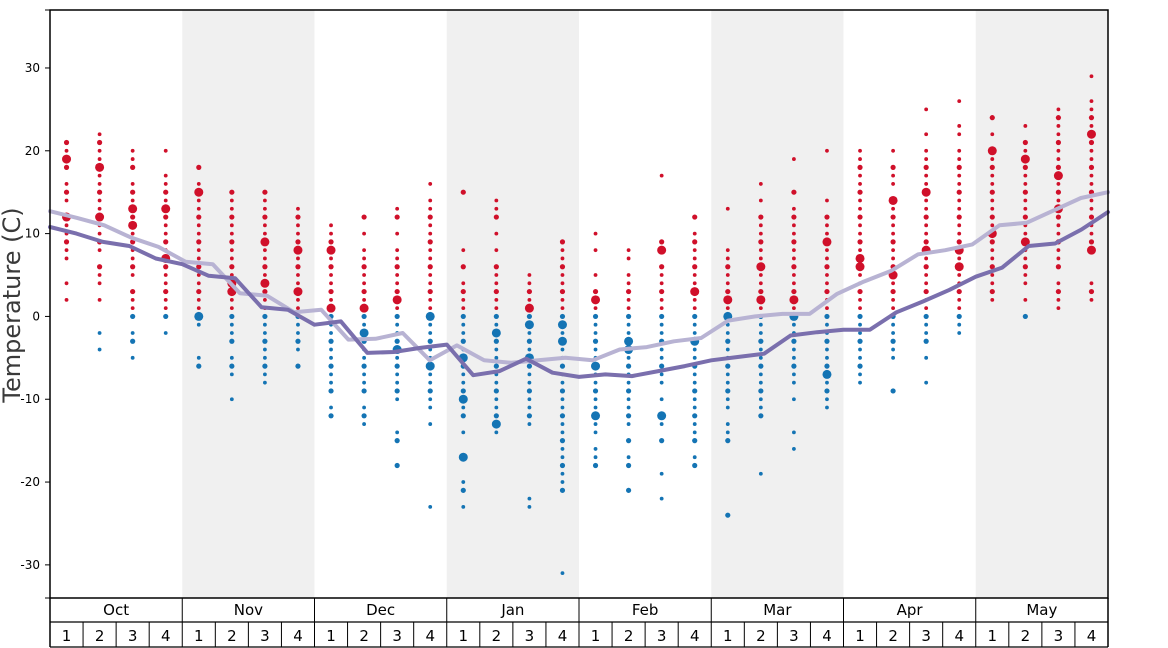 The image size is (1168, 648). What do you see at coordinates (993, 636) in the screenshot?
I see `week-label: 1` at bounding box center [993, 636].